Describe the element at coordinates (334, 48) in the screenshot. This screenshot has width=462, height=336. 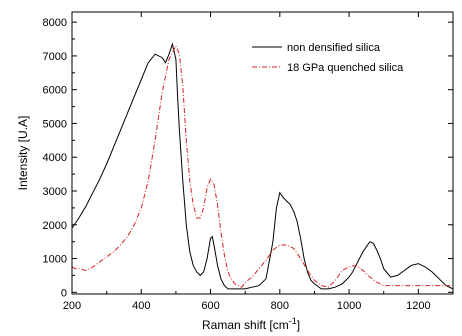
I see `legend-label-non-densified: non densified silica` at that location.